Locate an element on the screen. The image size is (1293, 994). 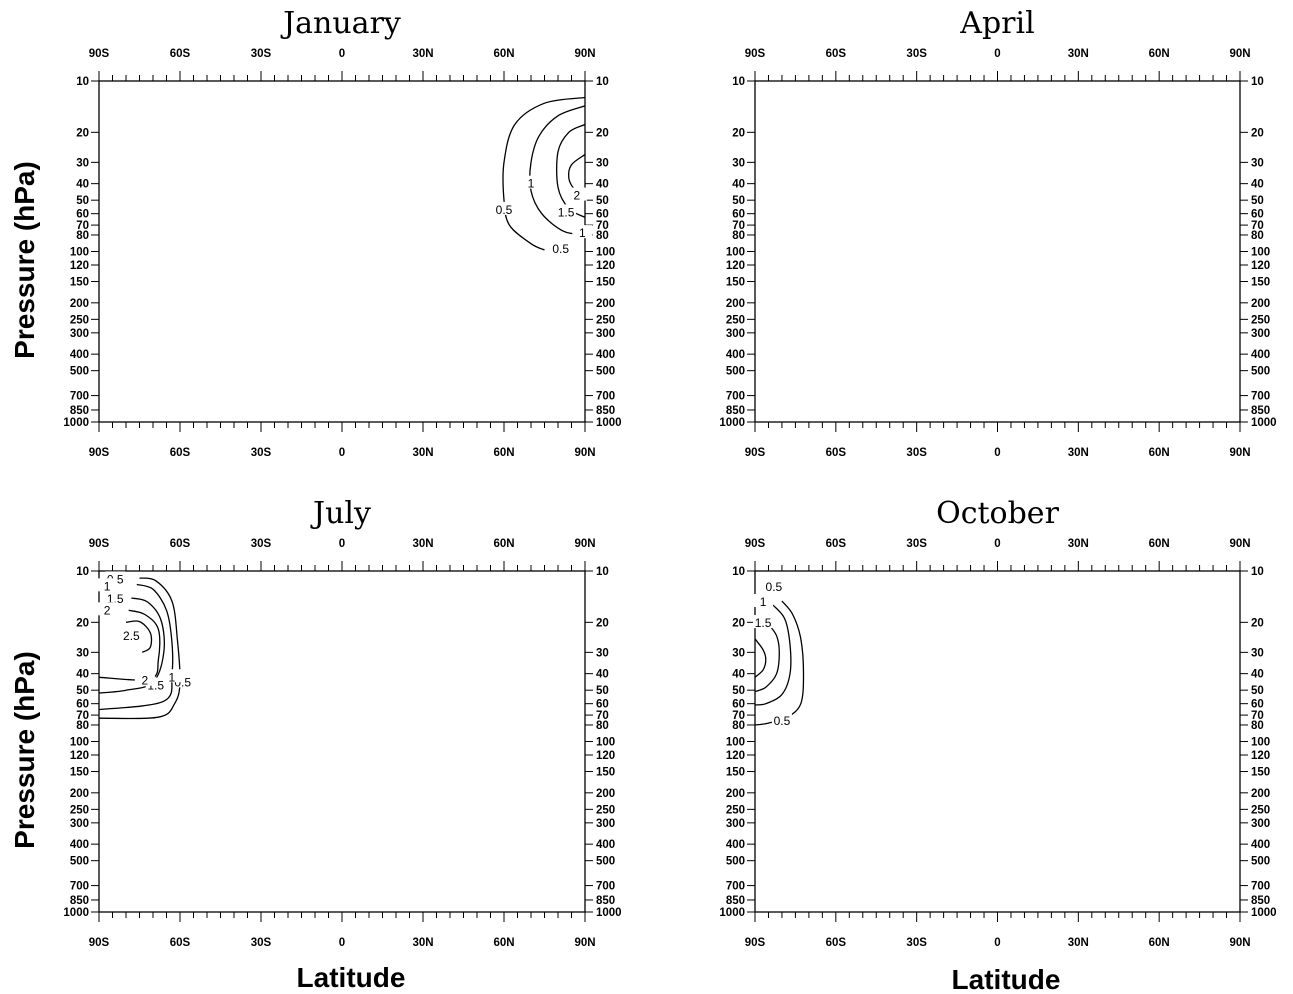
x-axis-label-left: Latitude is located at coordinates (351, 977).